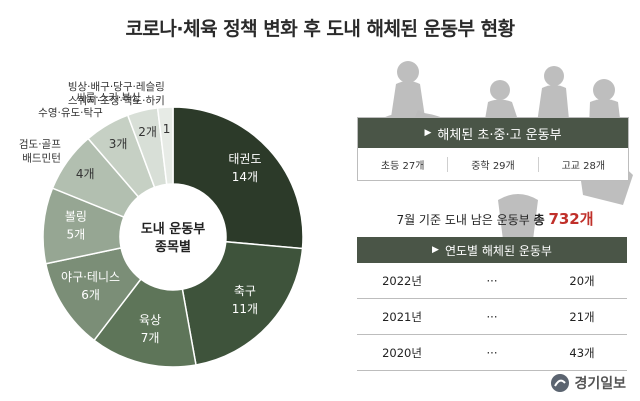 The width and height of the screenshot is (640, 401). What do you see at coordinates (498, 250) in the screenshot?
I see `yearly-table-title: 연도별 해체된 운동부` at bounding box center [498, 250].